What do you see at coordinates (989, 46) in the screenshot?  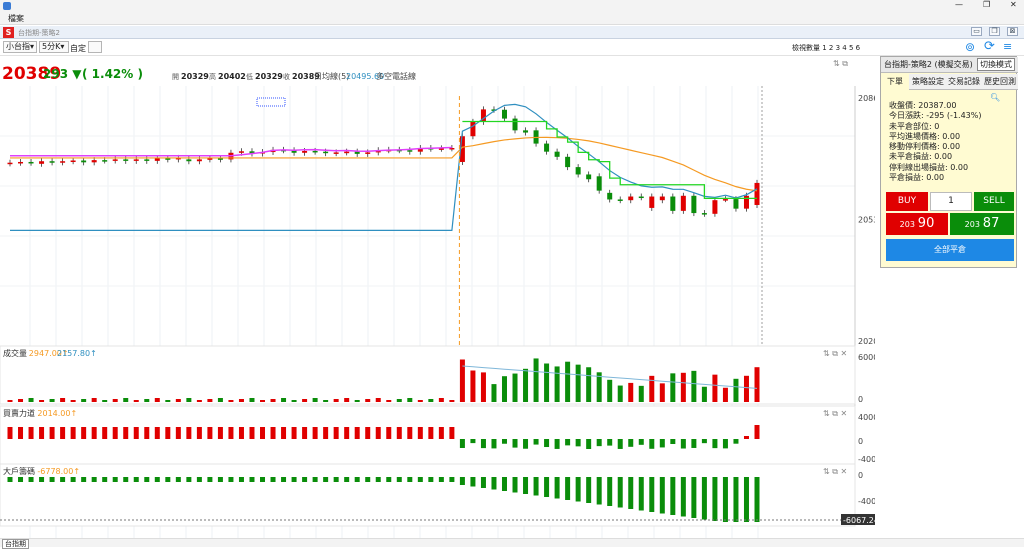 I see `refresh-icon: ⟳` at bounding box center [989, 46].